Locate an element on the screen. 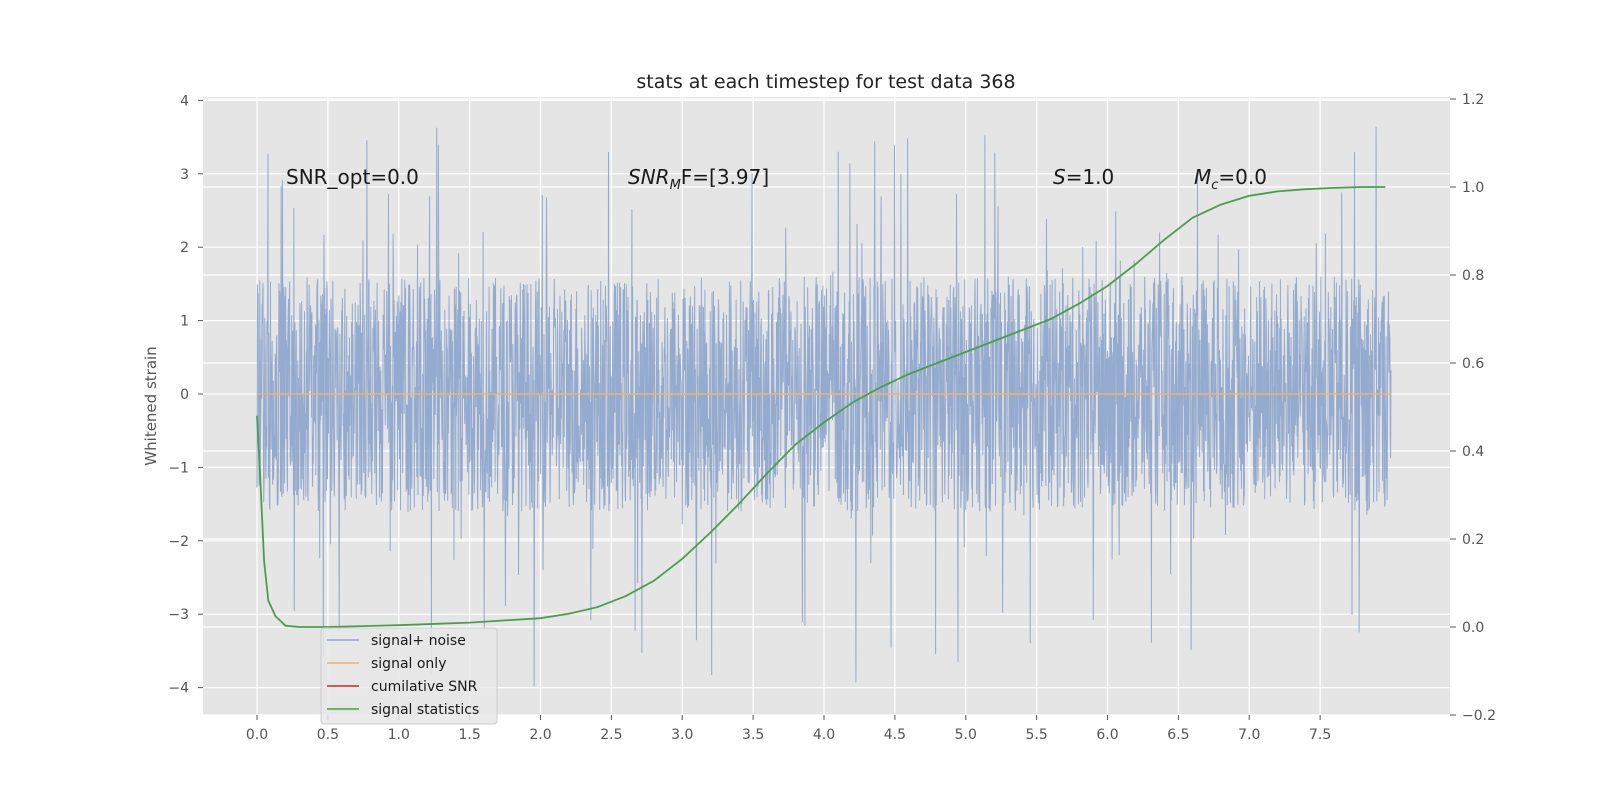 The width and height of the screenshot is (1600, 804). annotation-snr-mf: SNRMF=[3.97] is located at coordinates (698, 179).